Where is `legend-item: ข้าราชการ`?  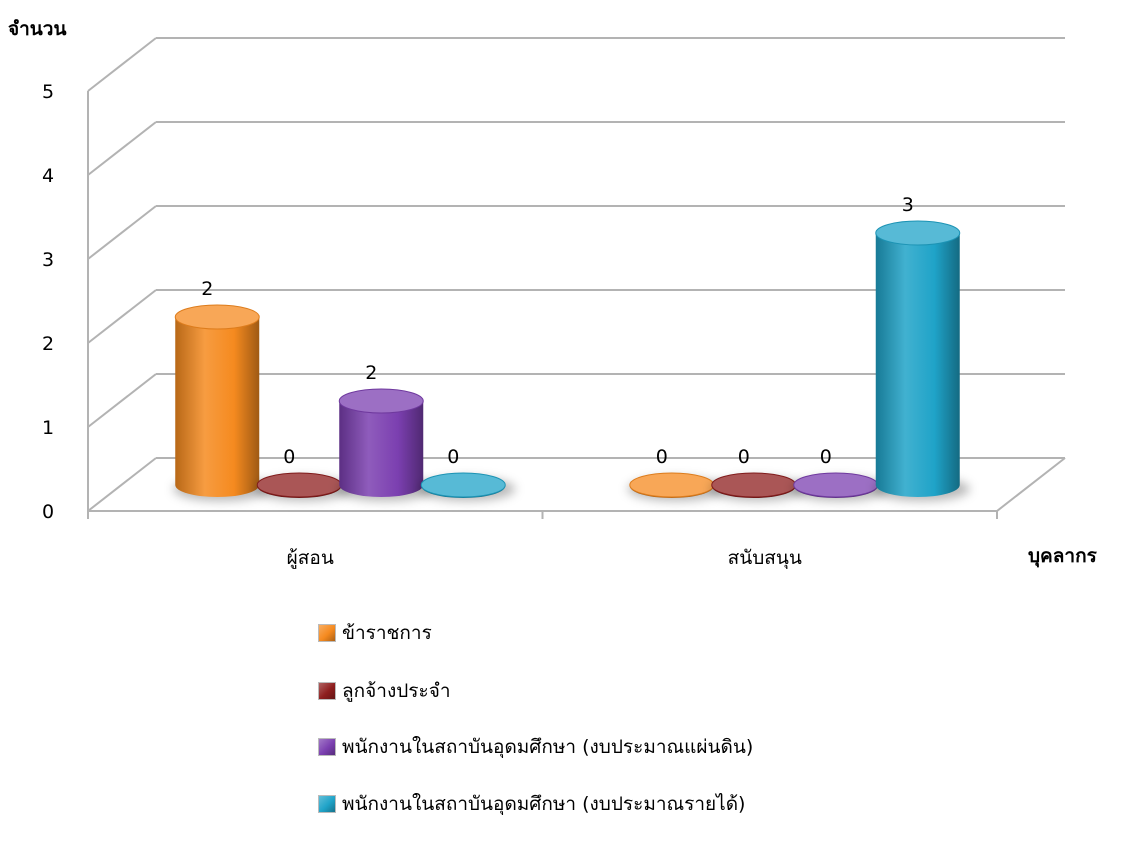
legend-item: ข้าราชการ is located at coordinates (535, 633).